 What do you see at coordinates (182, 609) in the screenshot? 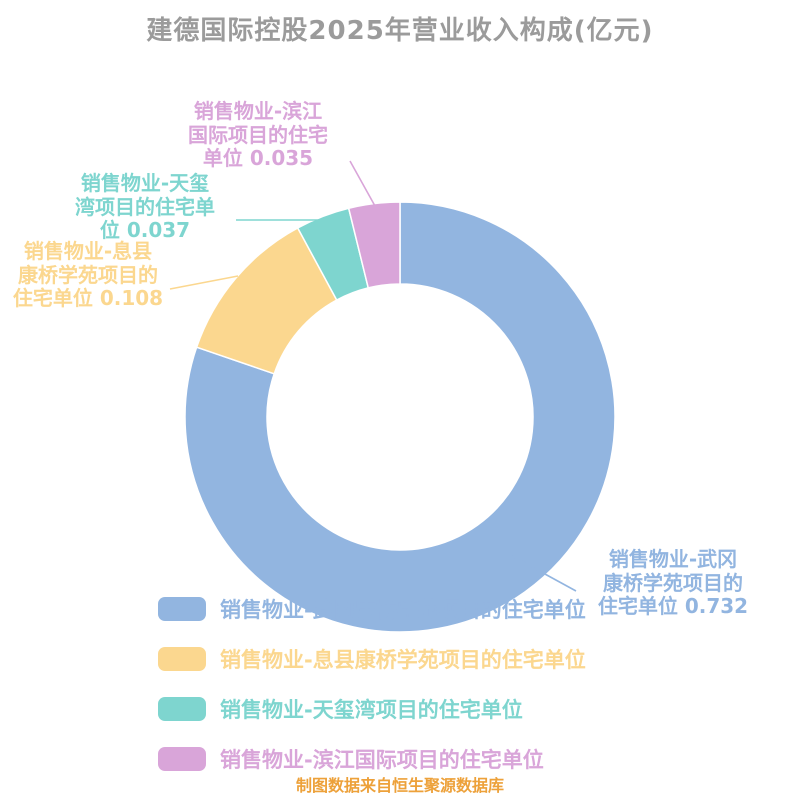
I see `legend-swatch-wugang` at bounding box center [182, 609].